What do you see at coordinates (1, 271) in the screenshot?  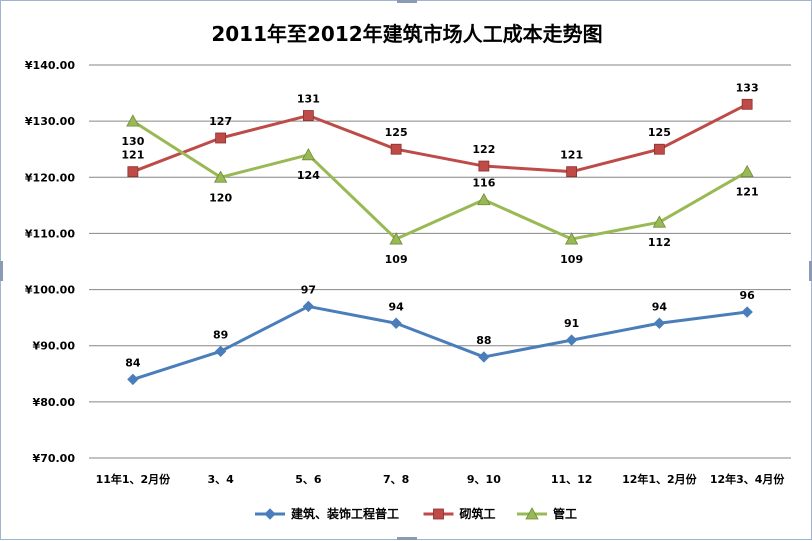 I see `resize-handle-left` at bounding box center [1, 271].